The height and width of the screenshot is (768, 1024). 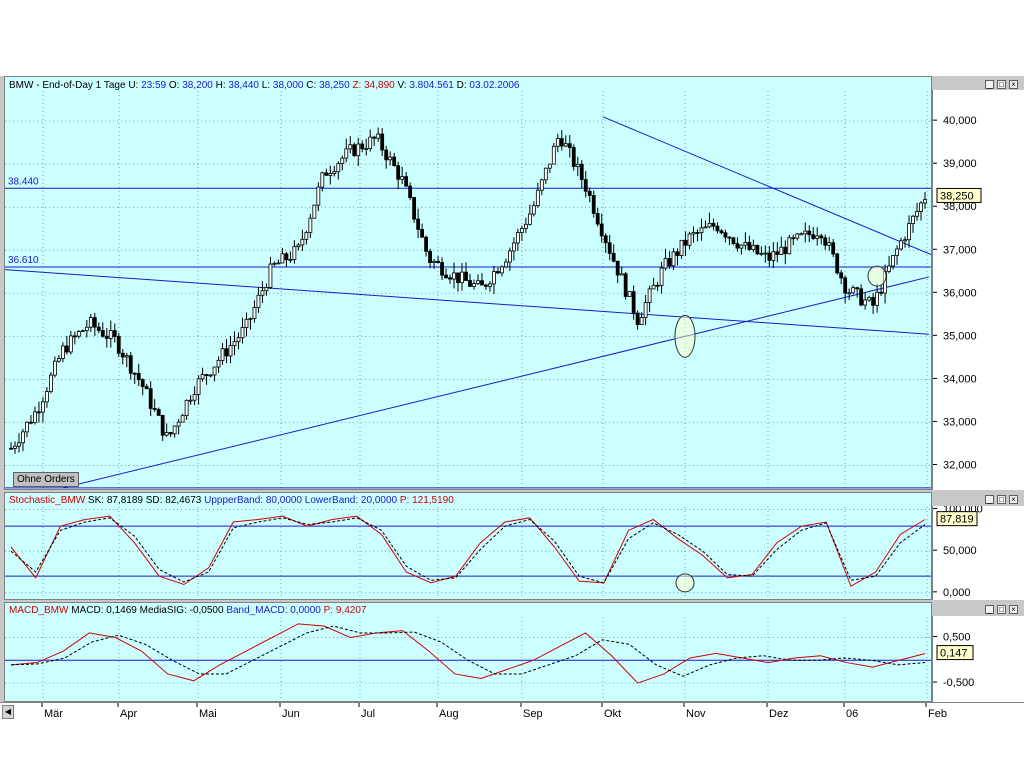 I want to click on orders-button: Ohne Orders, so click(x=46, y=479).